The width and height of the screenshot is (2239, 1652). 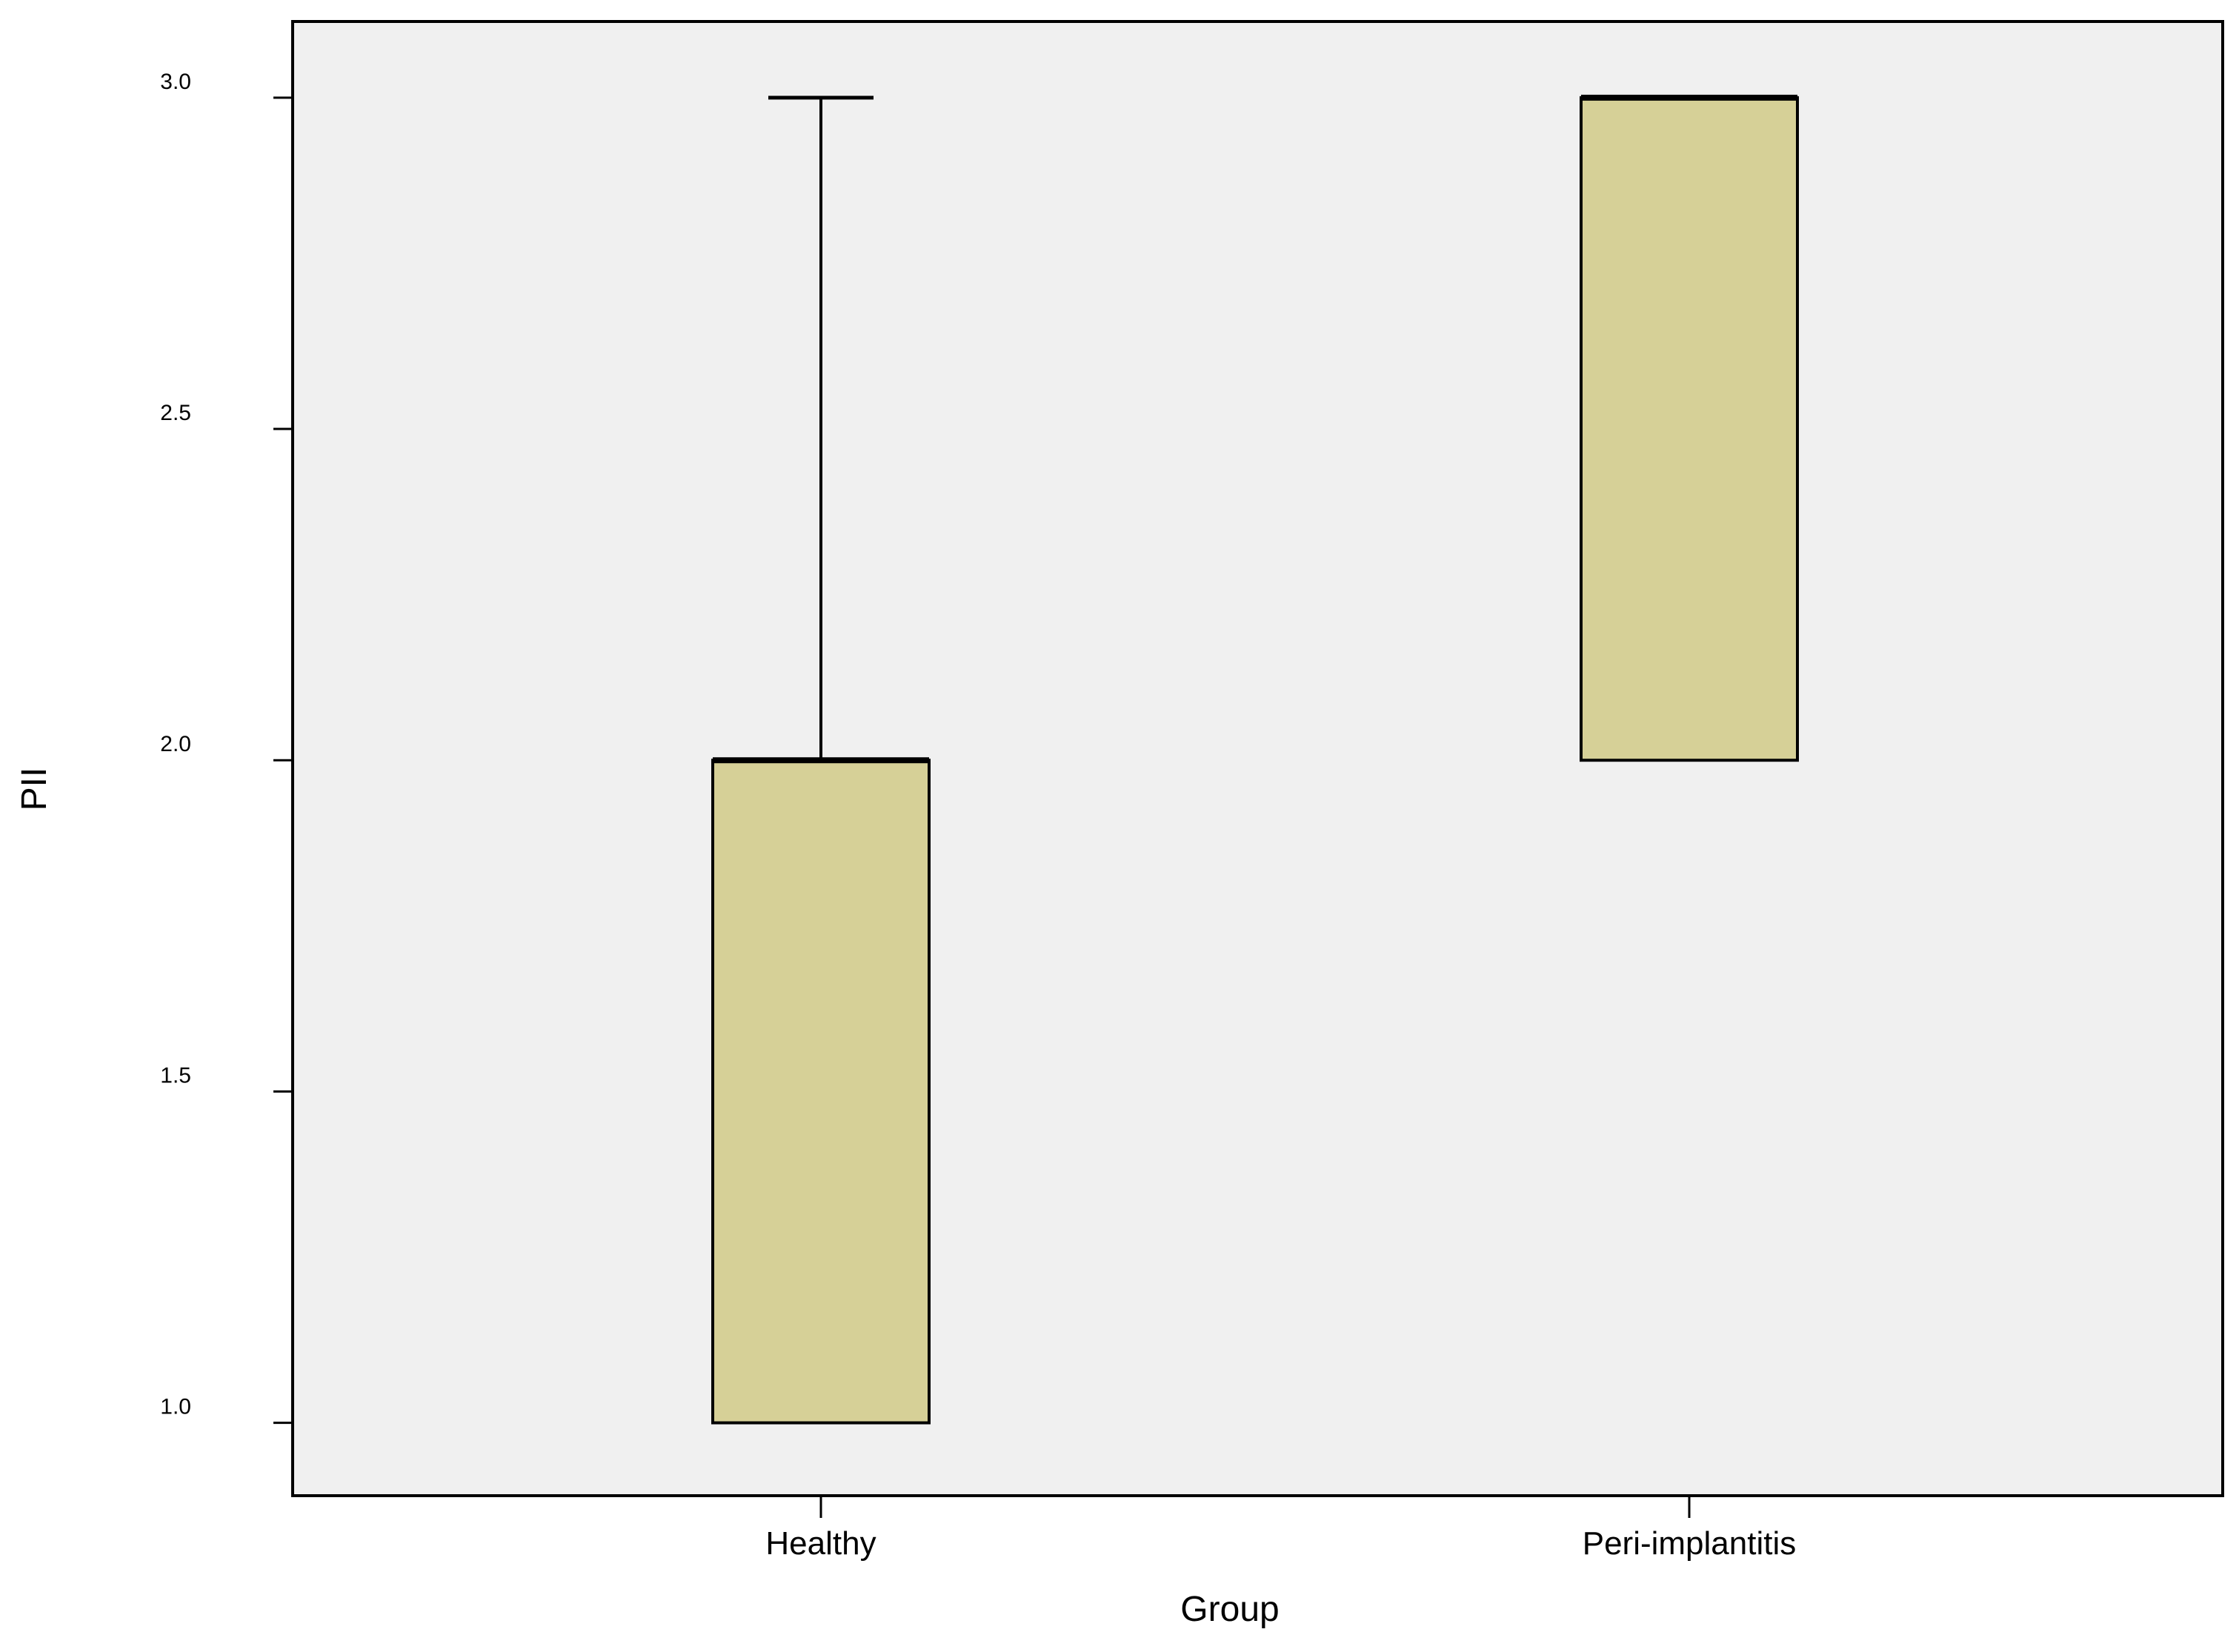 What do you see at coordinates (34, 789) in the screenshot?
I see `y-axis-title: PII` at bounding box center [34, 789].